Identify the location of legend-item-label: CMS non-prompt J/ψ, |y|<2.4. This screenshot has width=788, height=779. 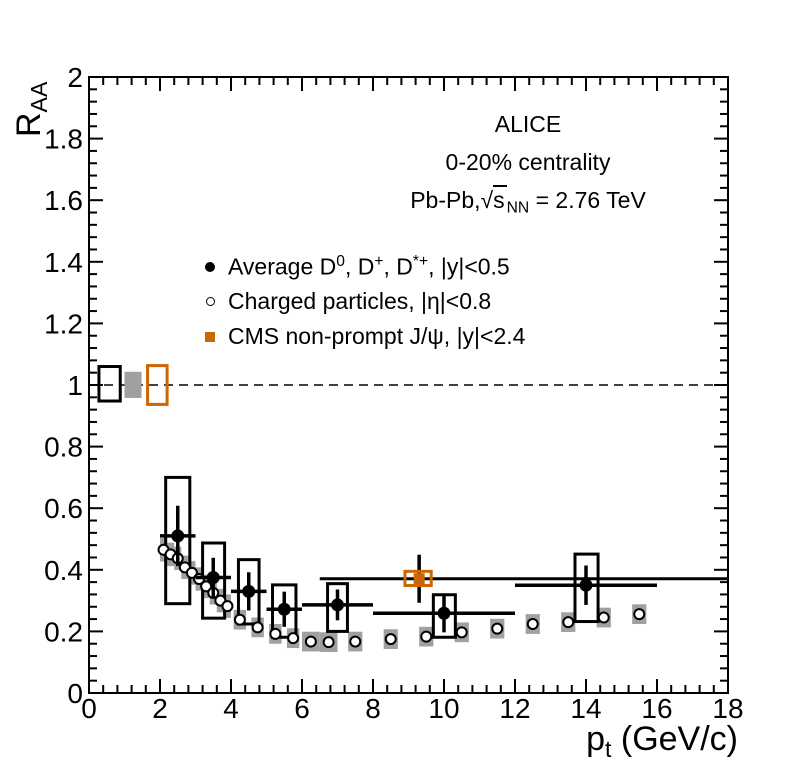
(376, 336).